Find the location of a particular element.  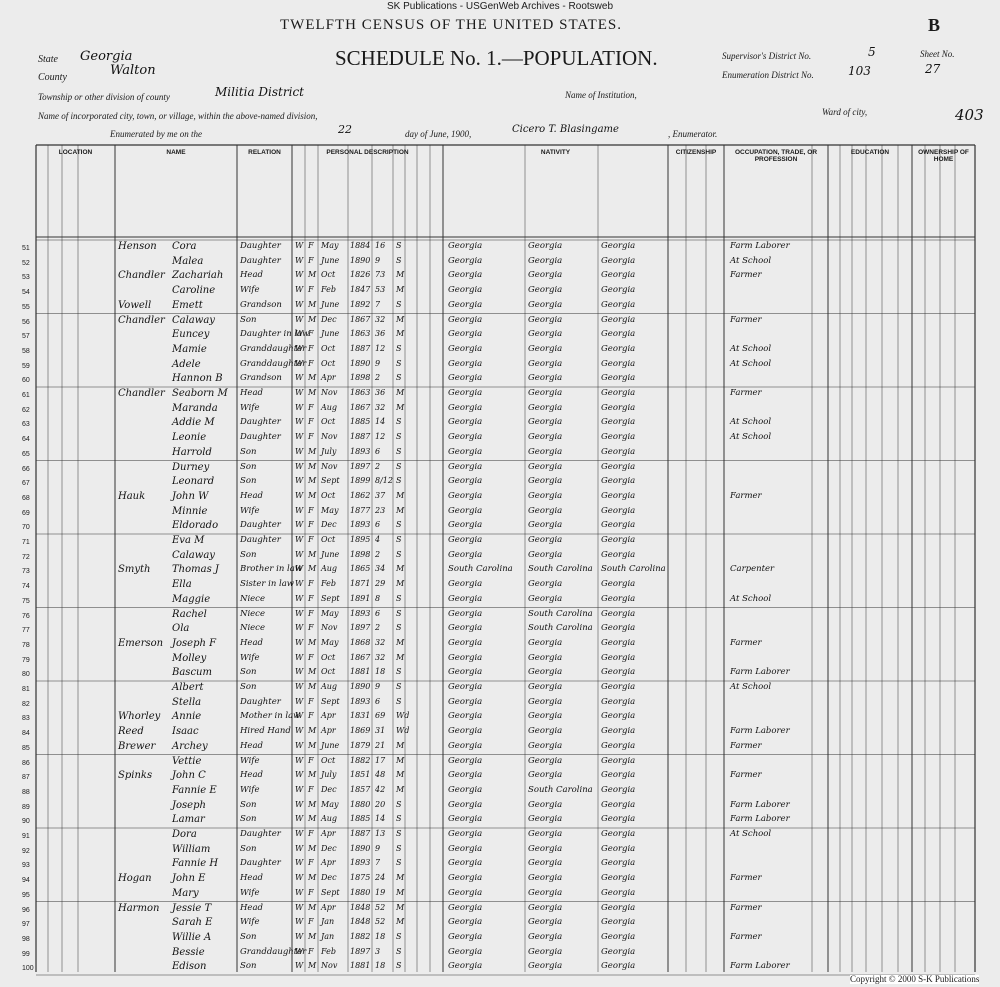

cell-age: 20 is located at coordinates (380, 804).